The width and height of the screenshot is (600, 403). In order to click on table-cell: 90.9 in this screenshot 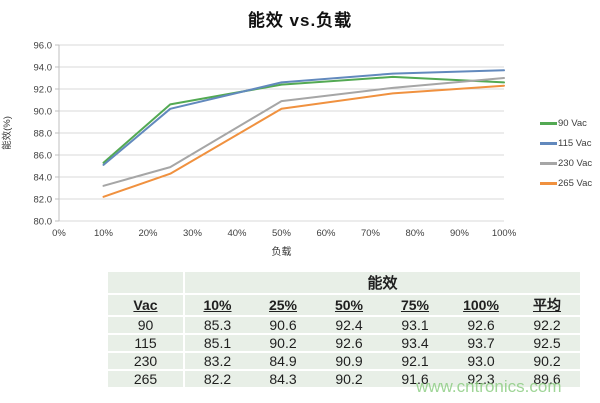, I will do `click(349, 361)`.